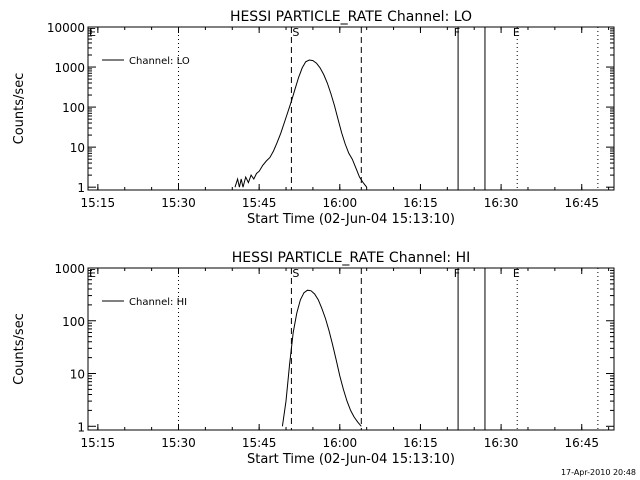 The width and height of the screenshot is (640, 480). Describe the element at coordinates (351, 258) in the screenshot. I see `chart-title: HESSI PARTICLE_RATE Channel: HI` at that location.